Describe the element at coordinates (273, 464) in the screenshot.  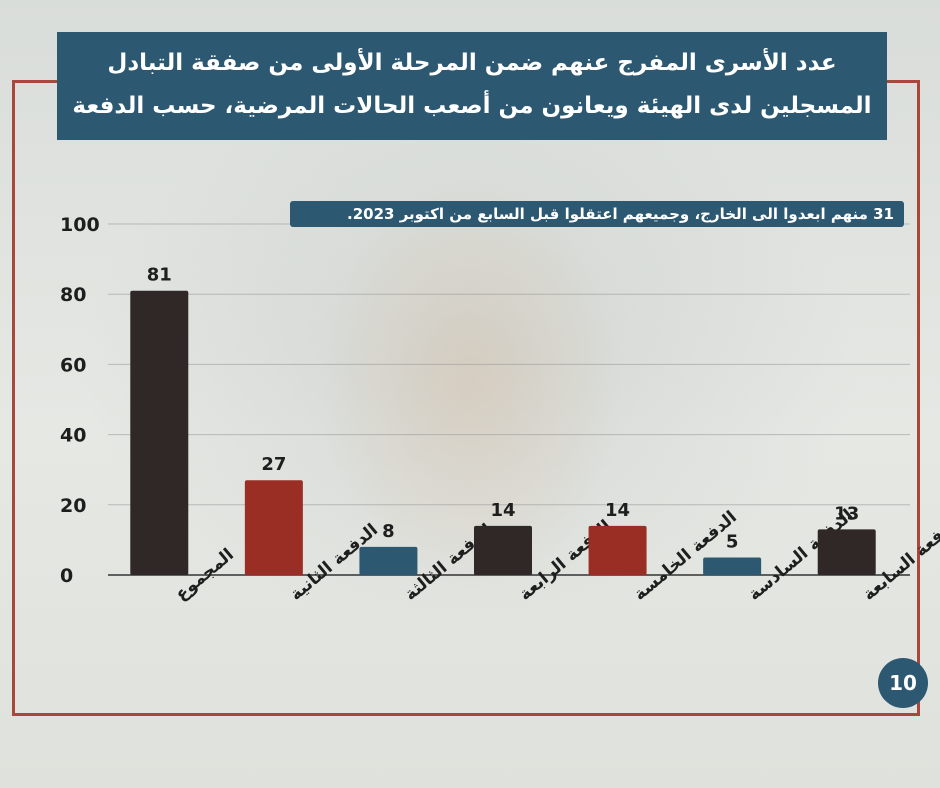
I see `data-label: 27` at that location.